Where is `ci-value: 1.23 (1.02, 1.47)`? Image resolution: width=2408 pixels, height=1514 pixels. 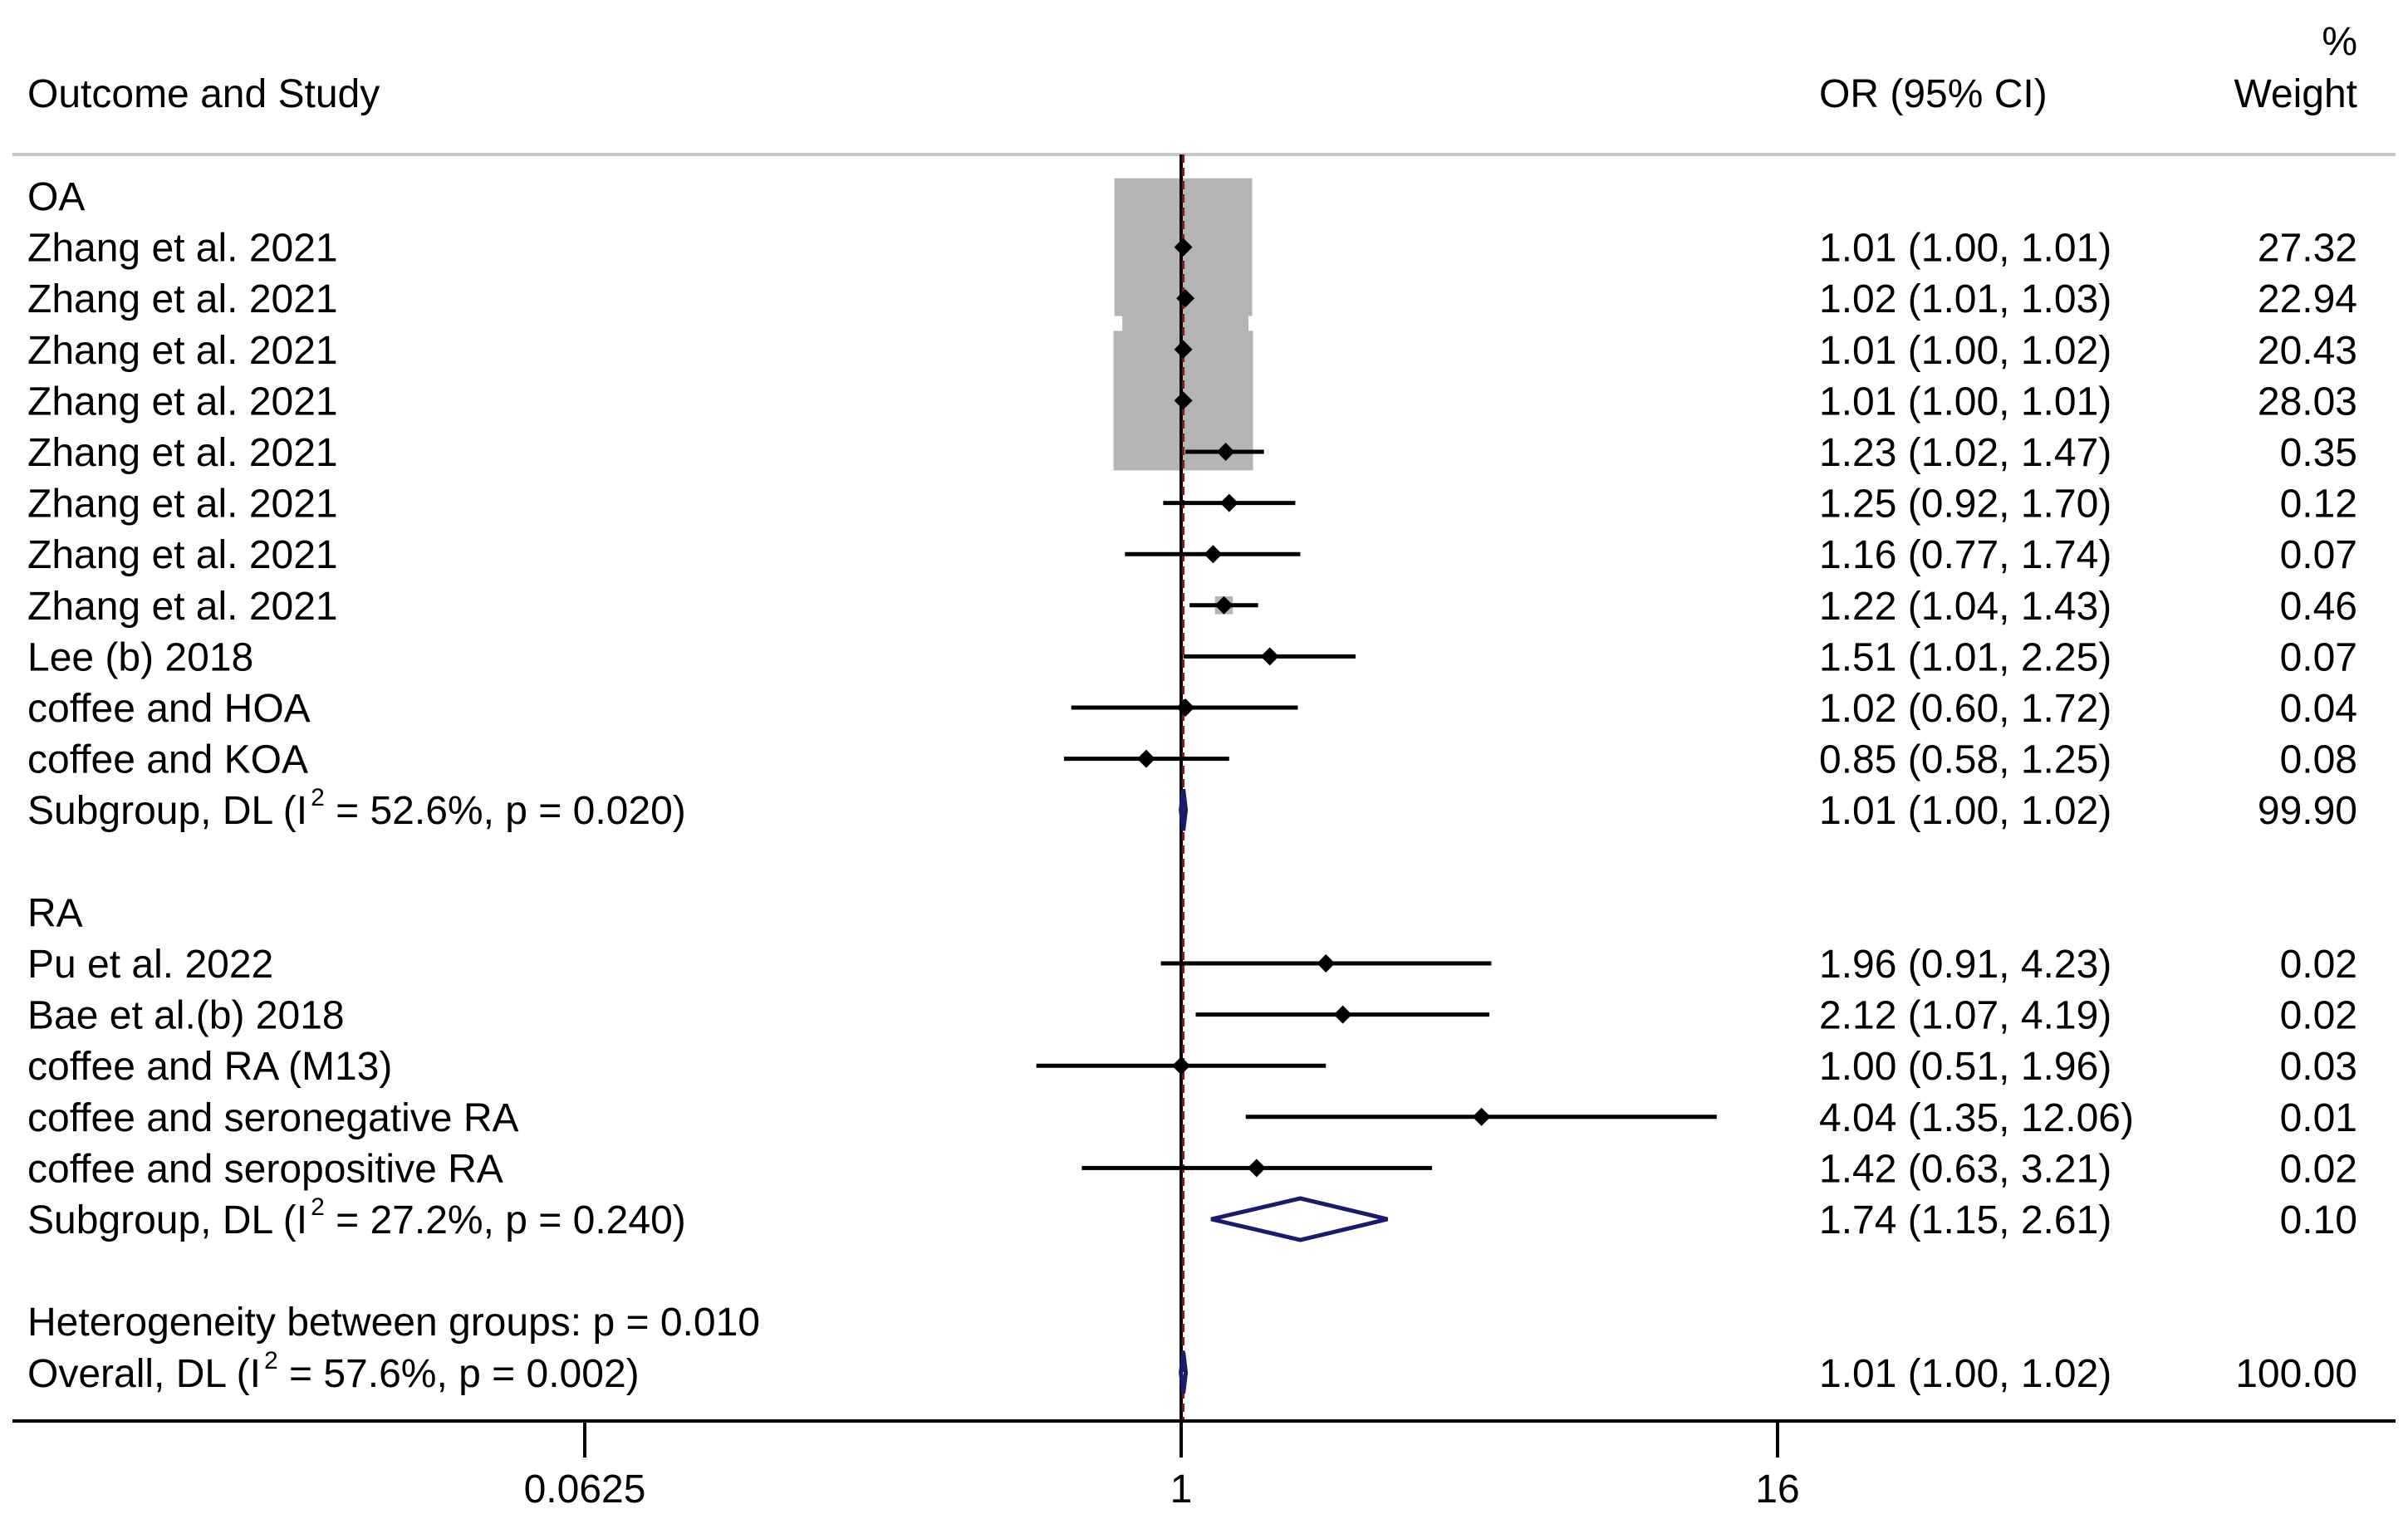
ci-value: 1.23 (1.02, 1.47) is located at coordinates (1965, 453).